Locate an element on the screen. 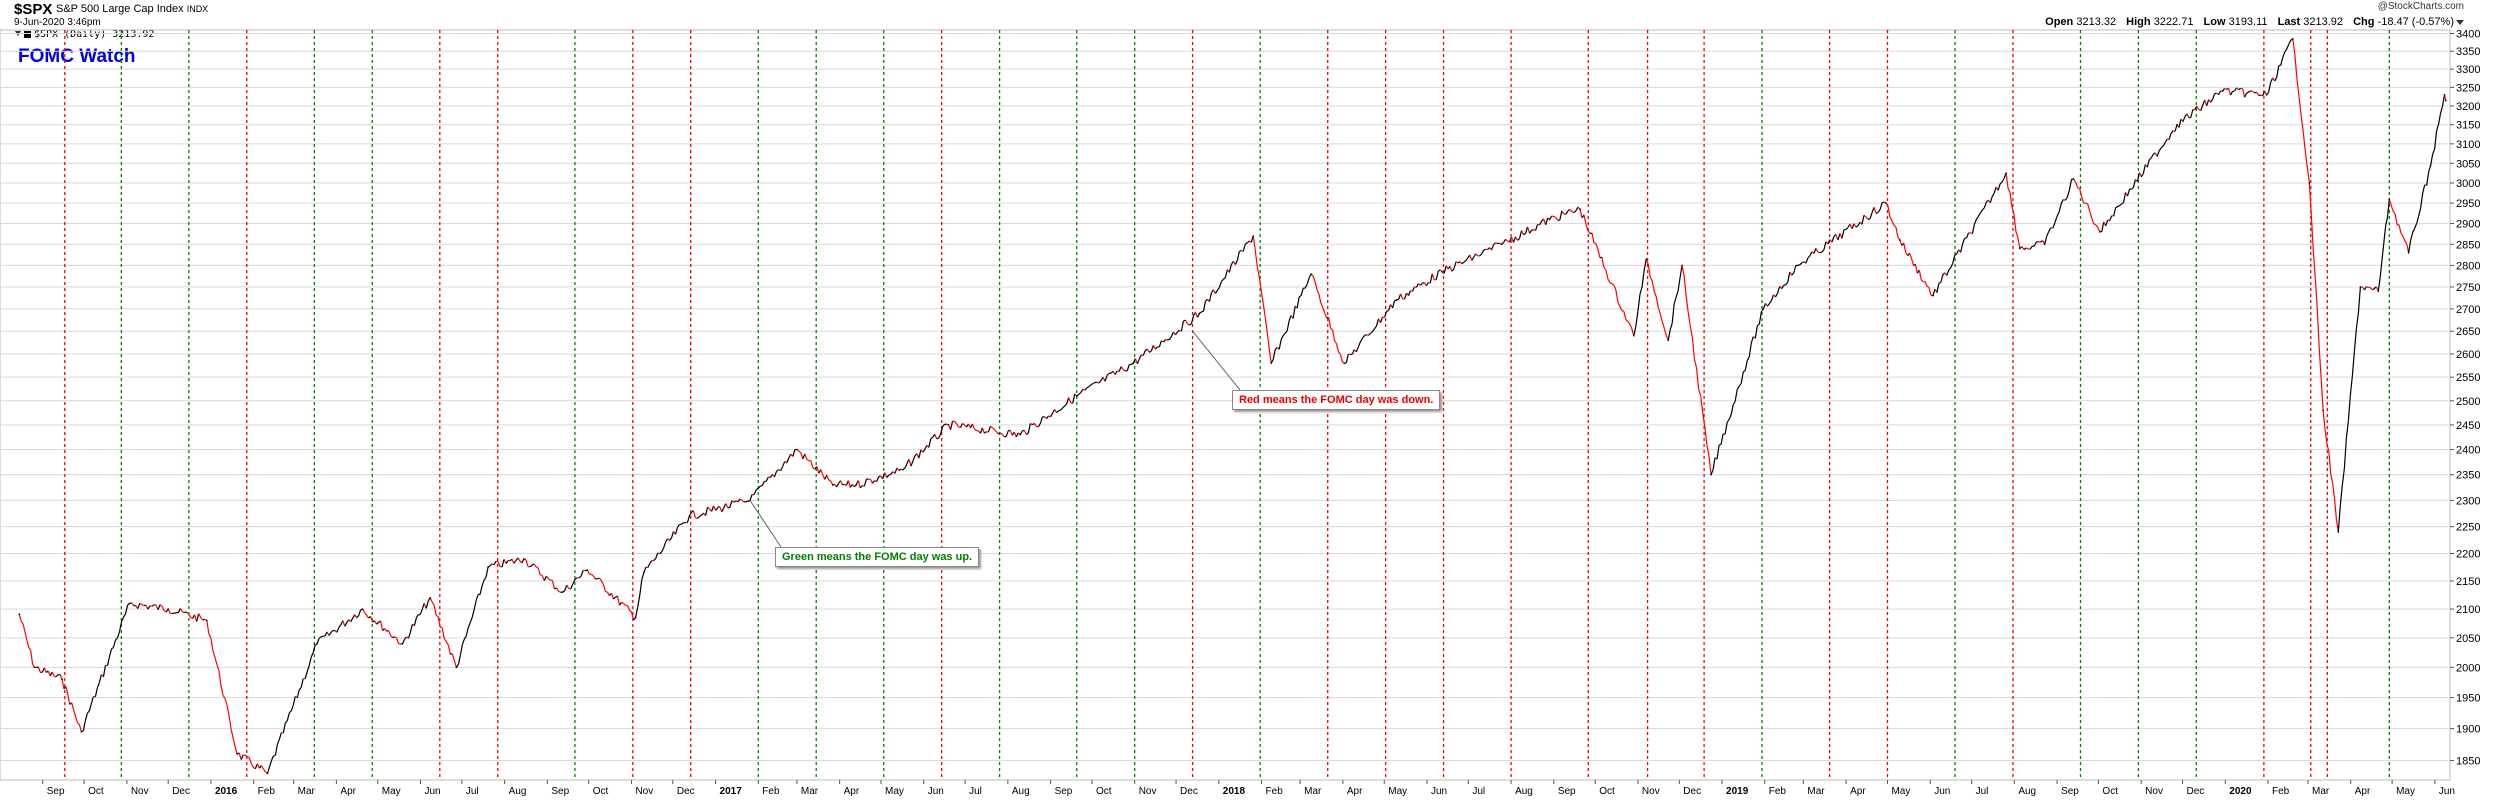 Image resolution: width=2500 pixels, height=800 pixels. low-label: Low is located at coordinates (2214, 22).